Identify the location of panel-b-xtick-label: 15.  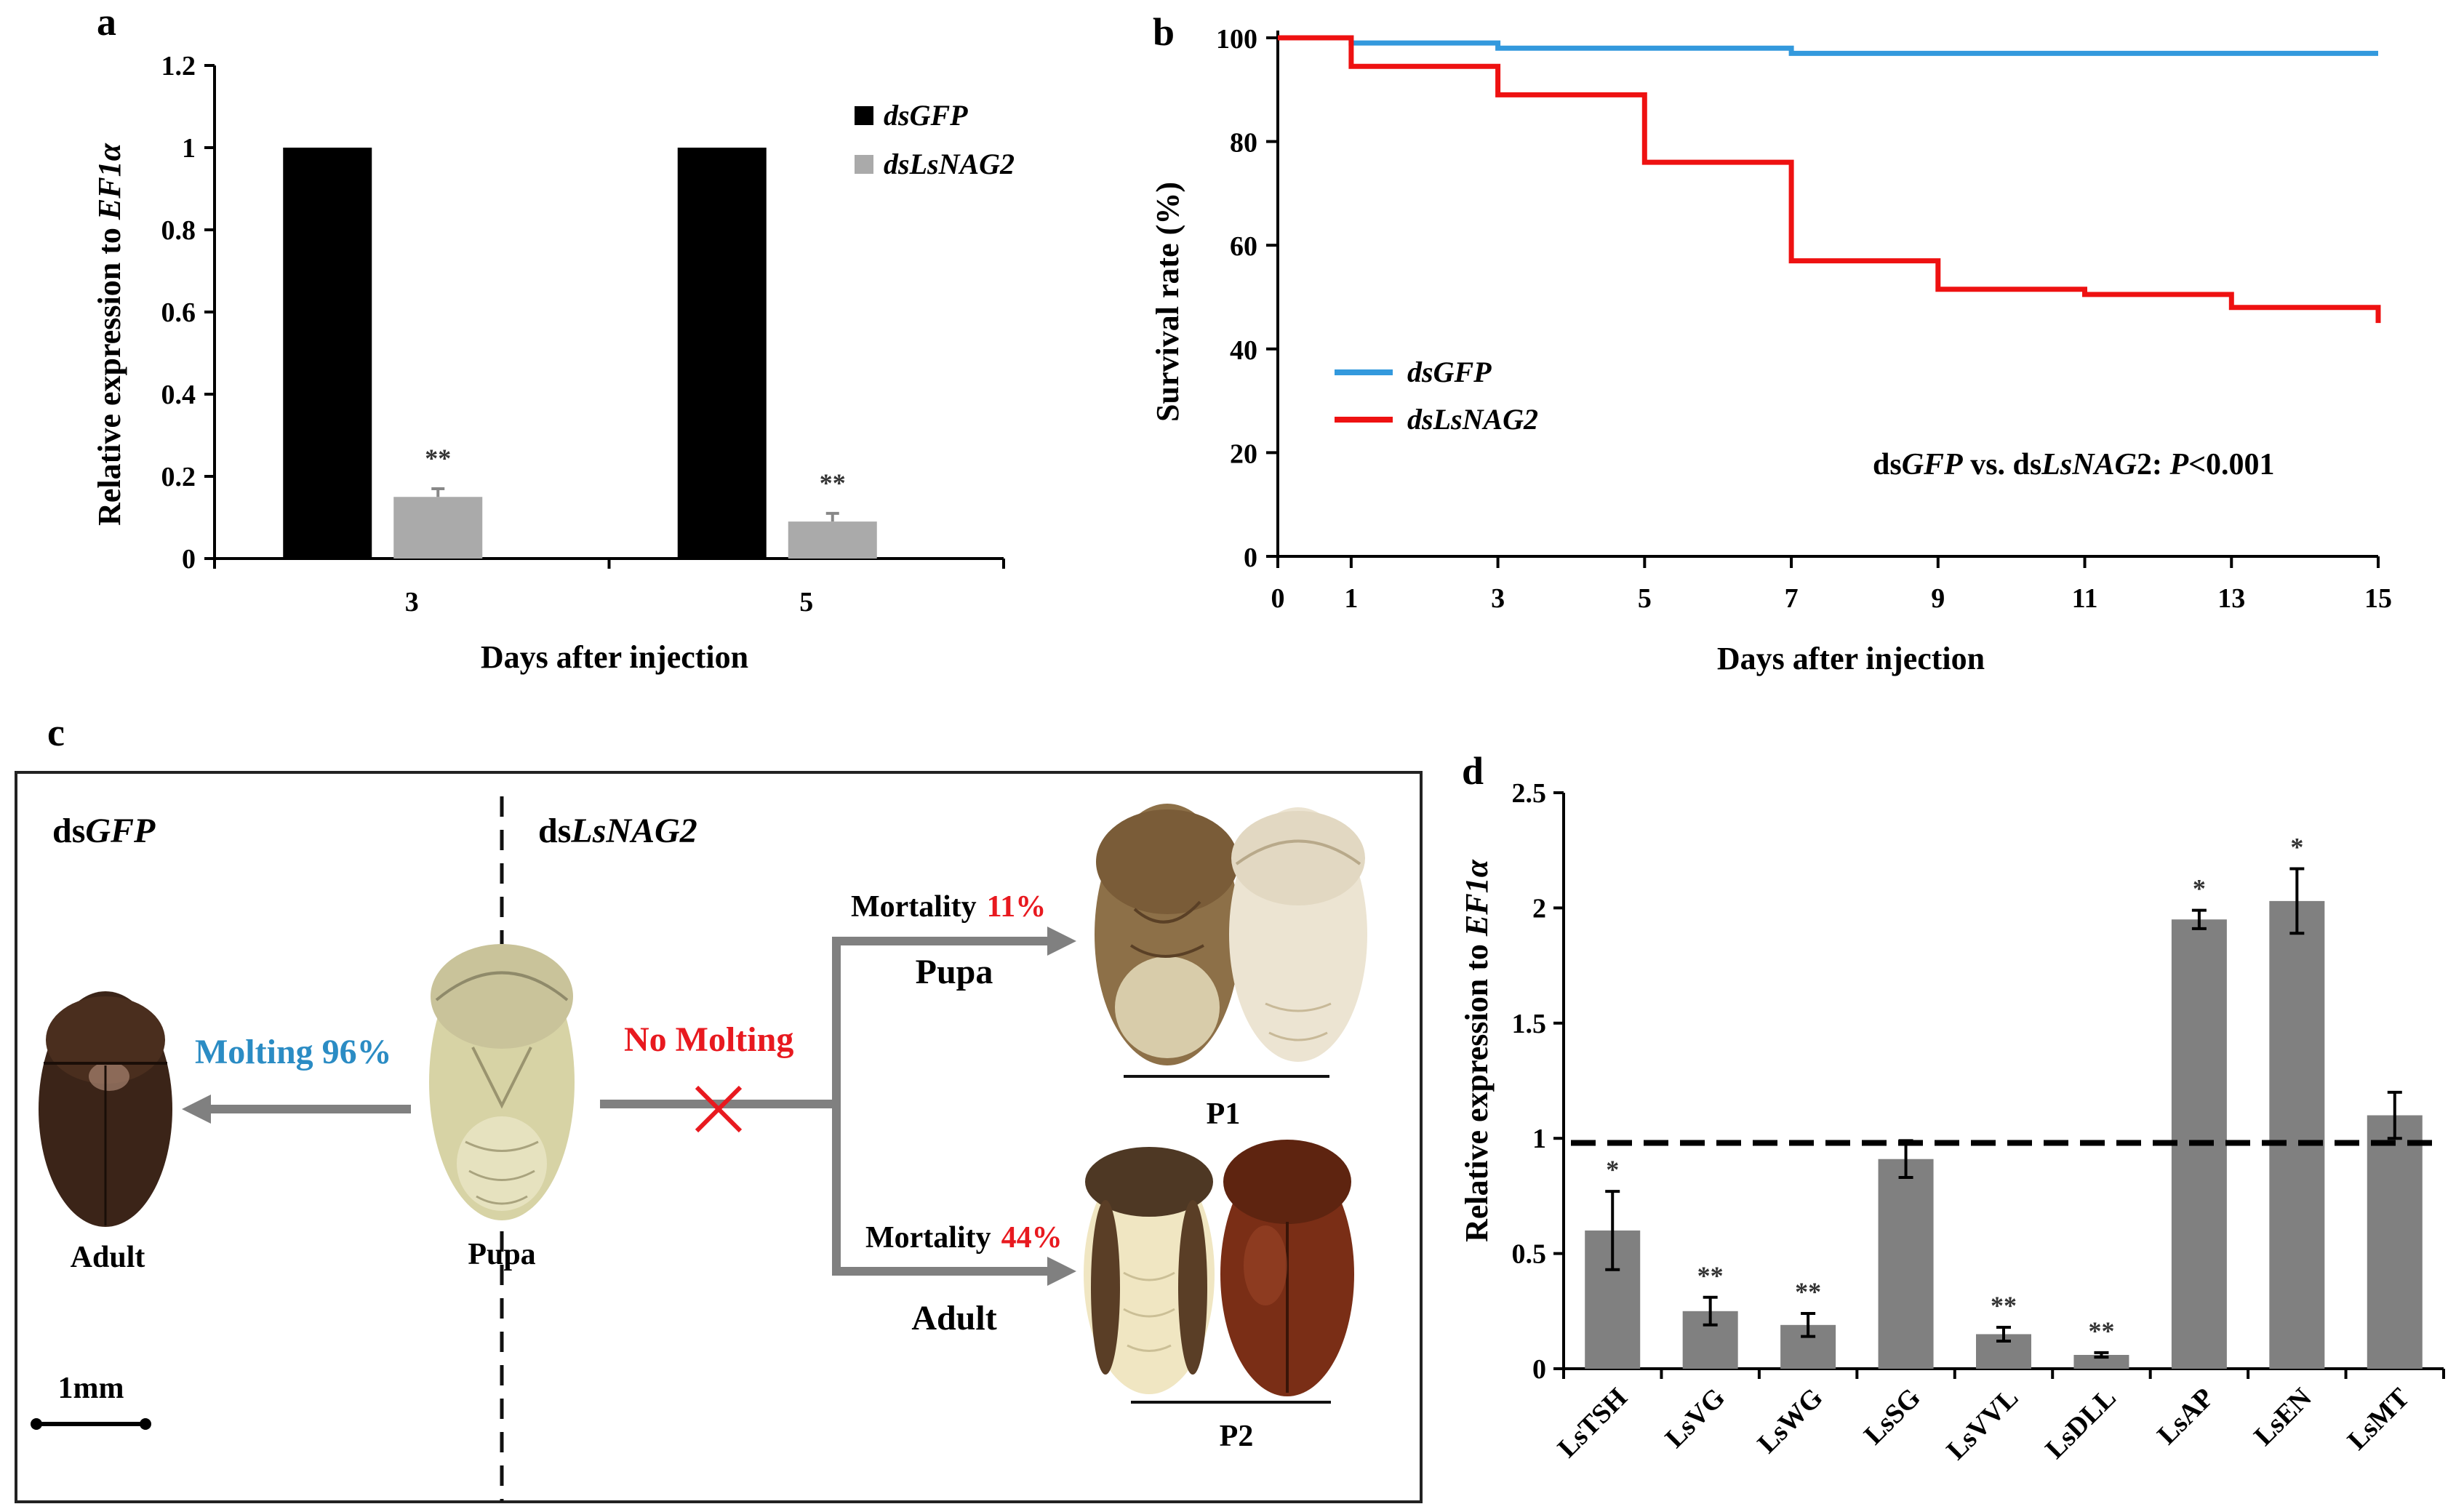
(2378, 598).